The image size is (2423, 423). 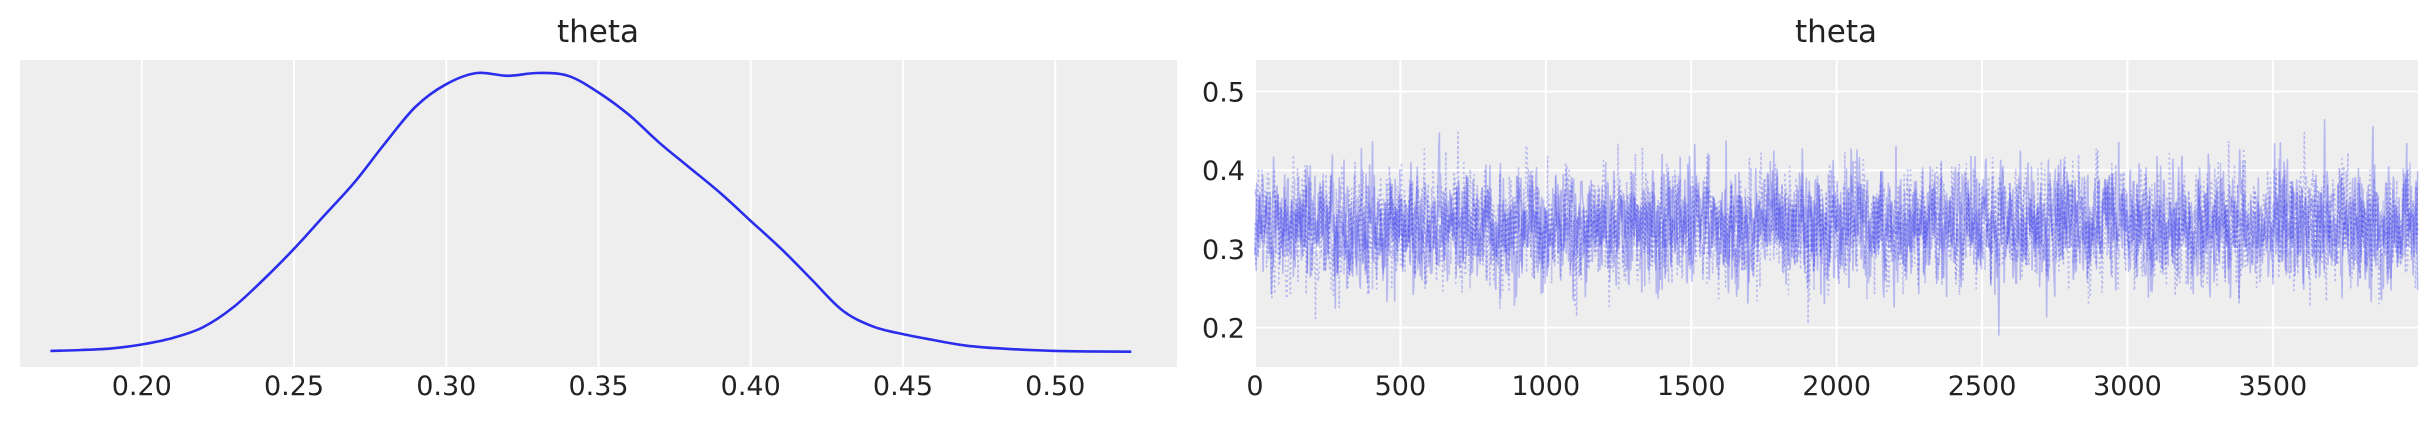 I want to click on trace-y-tick-labels: 0.2 0.3 0.4 0.5, so click(x=1223, y=210).